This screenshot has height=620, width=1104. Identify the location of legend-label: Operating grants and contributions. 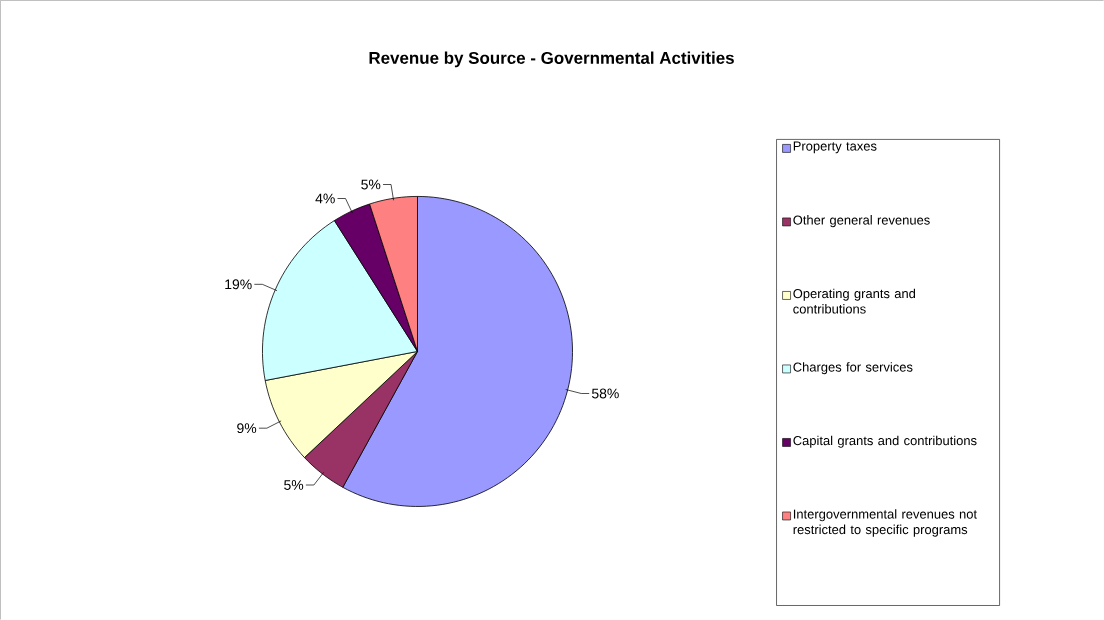
(854, 301).